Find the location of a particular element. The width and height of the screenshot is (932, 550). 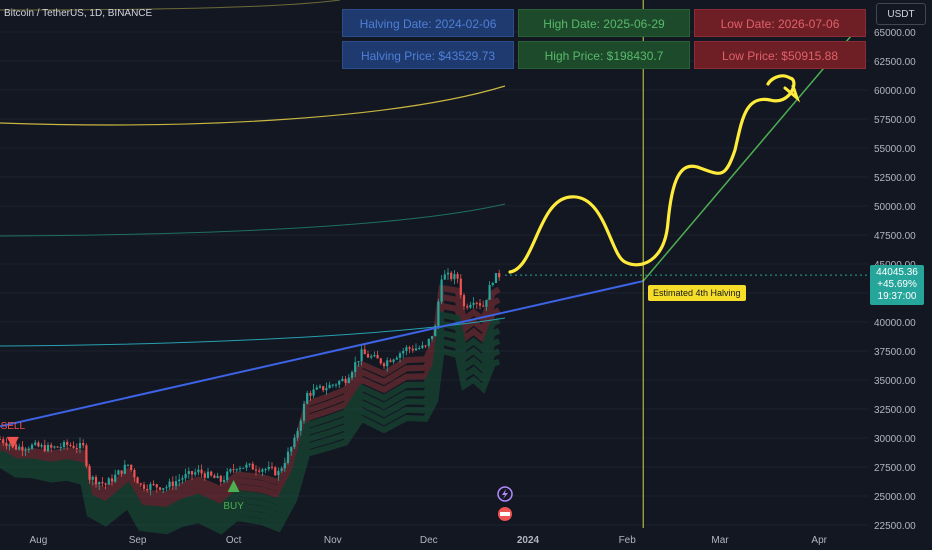

y-tick-label: 52500.00 is located at coordinates (895, 178).